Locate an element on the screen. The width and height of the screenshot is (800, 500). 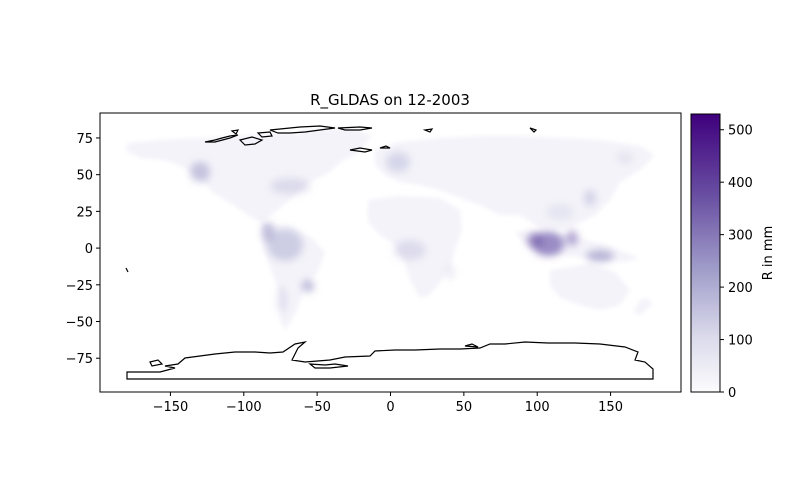
x-tick-label: −100 is located at coordinates (244, 407).